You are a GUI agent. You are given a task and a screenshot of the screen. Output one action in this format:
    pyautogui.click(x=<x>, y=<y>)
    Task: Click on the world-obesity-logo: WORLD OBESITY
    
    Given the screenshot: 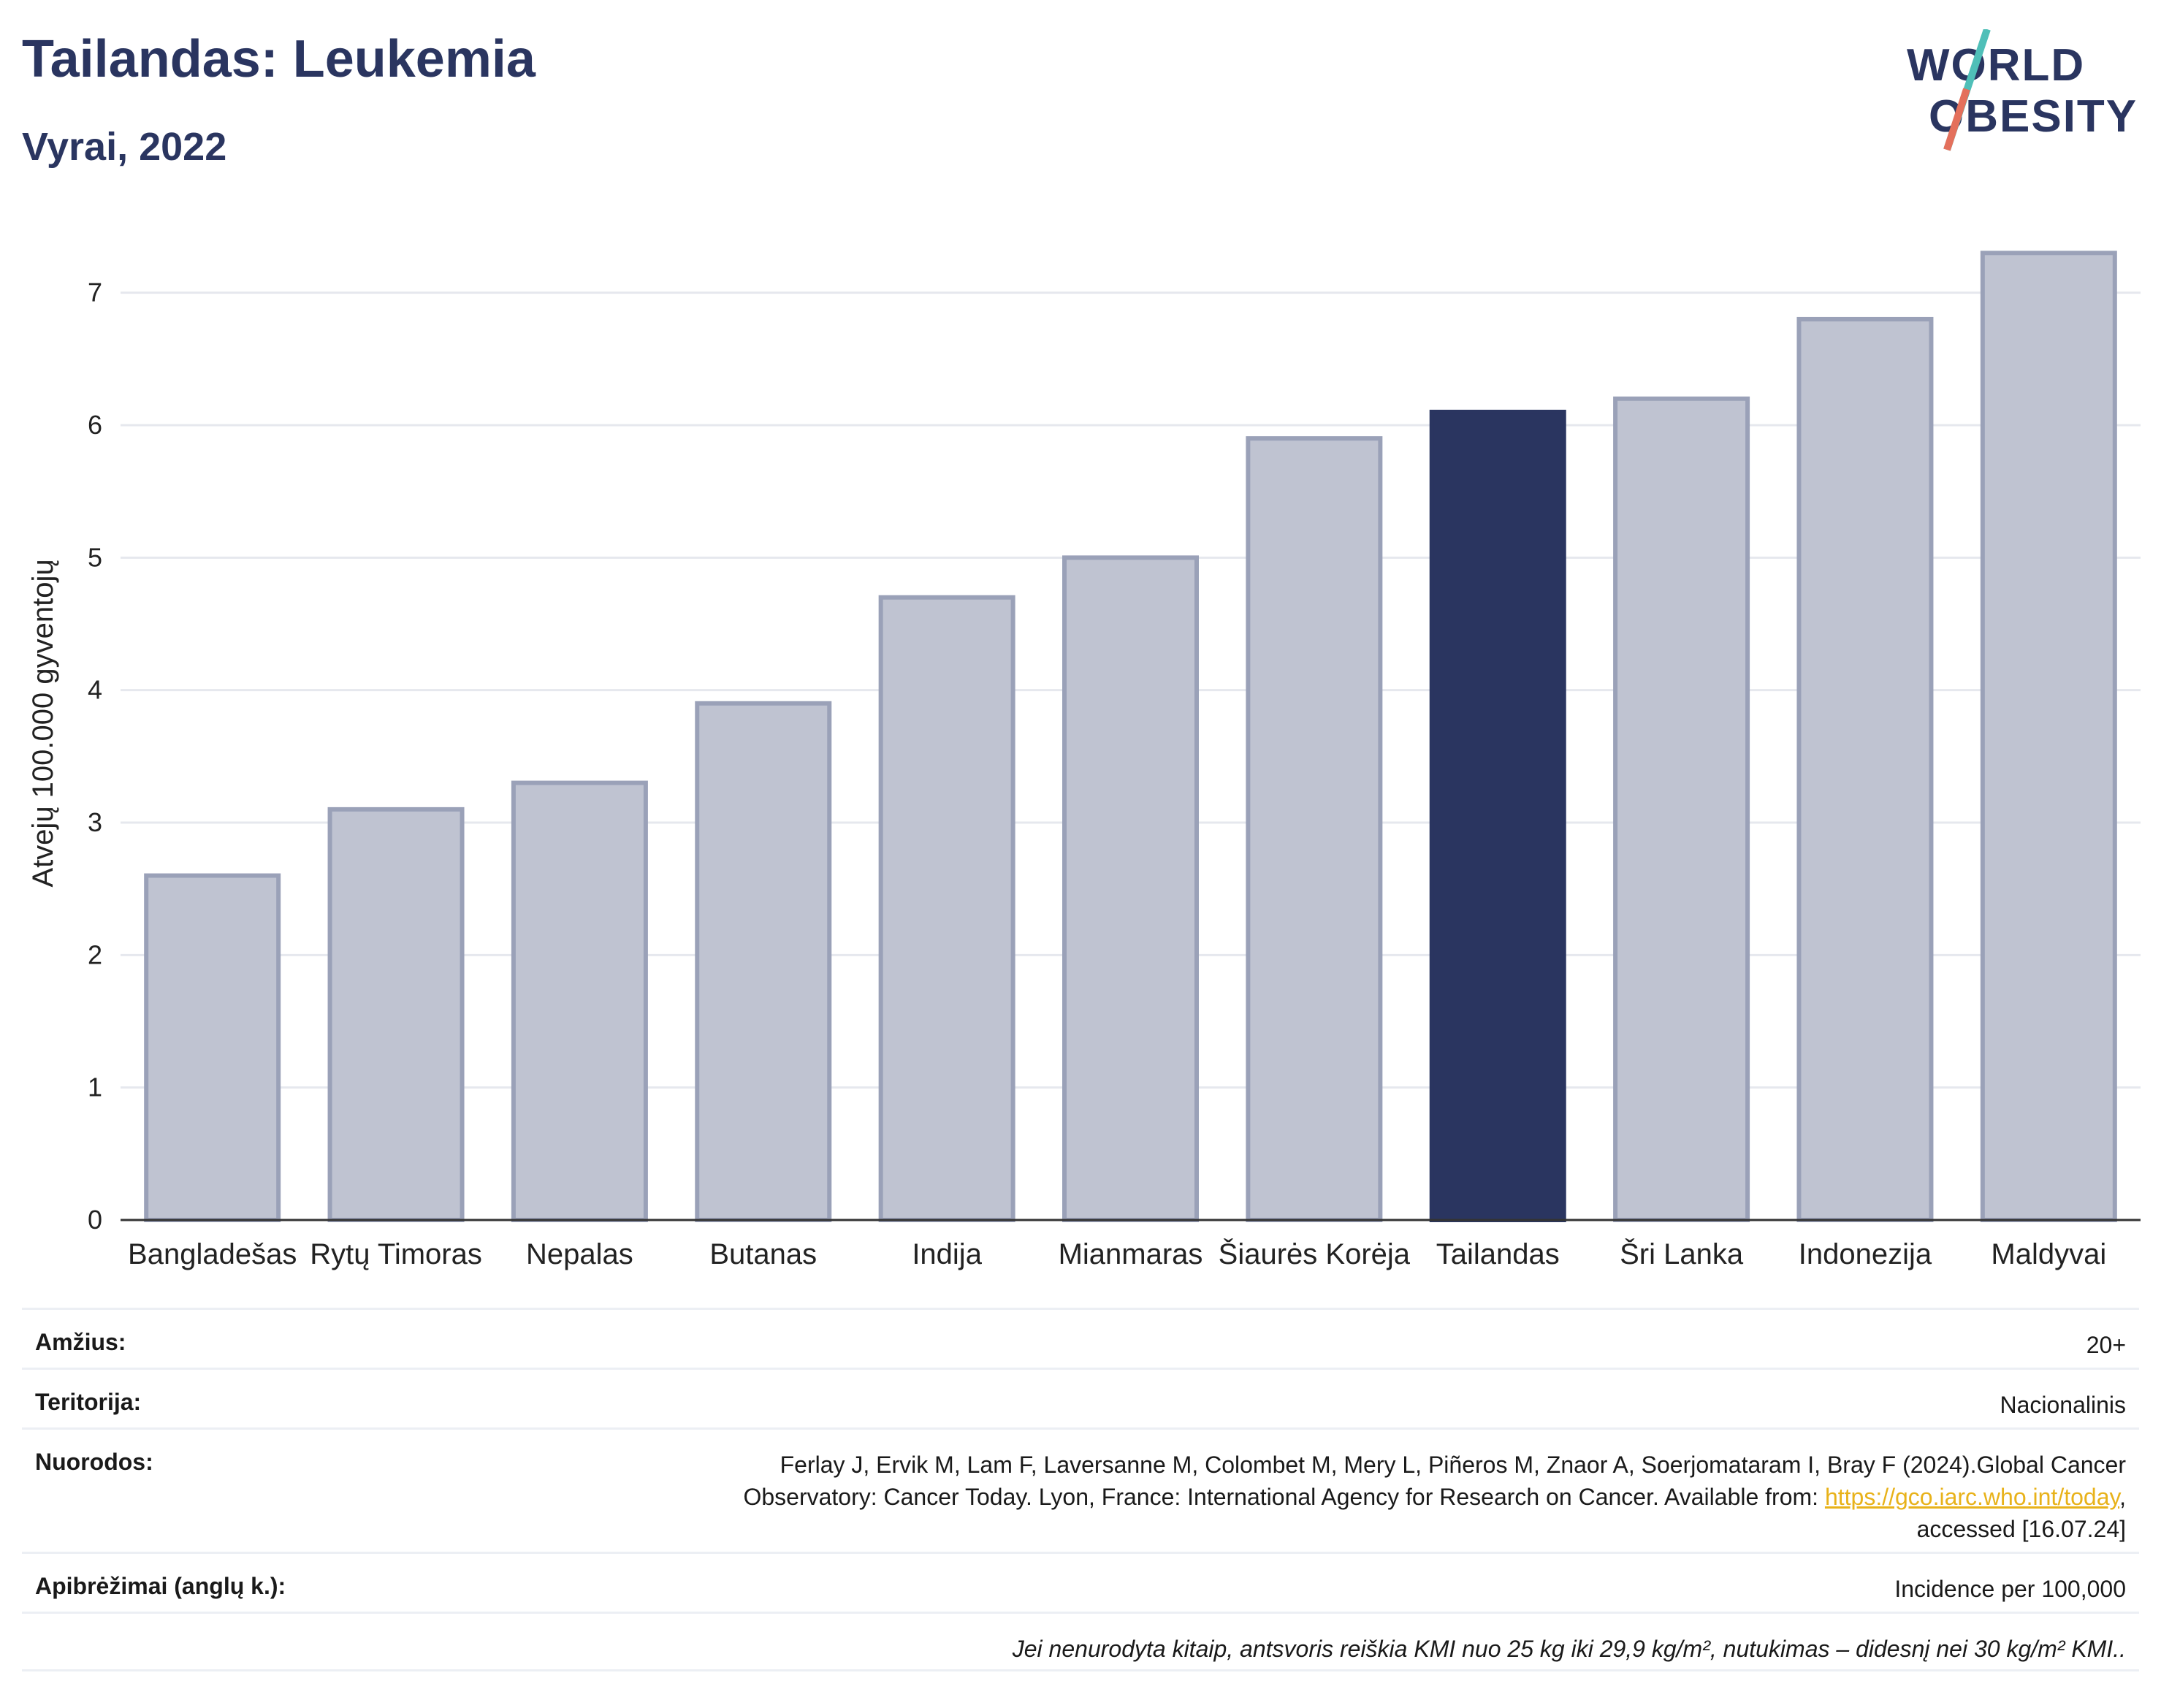 What is the action you would take?
    pyautogui.click(x=2021, y=90)
    